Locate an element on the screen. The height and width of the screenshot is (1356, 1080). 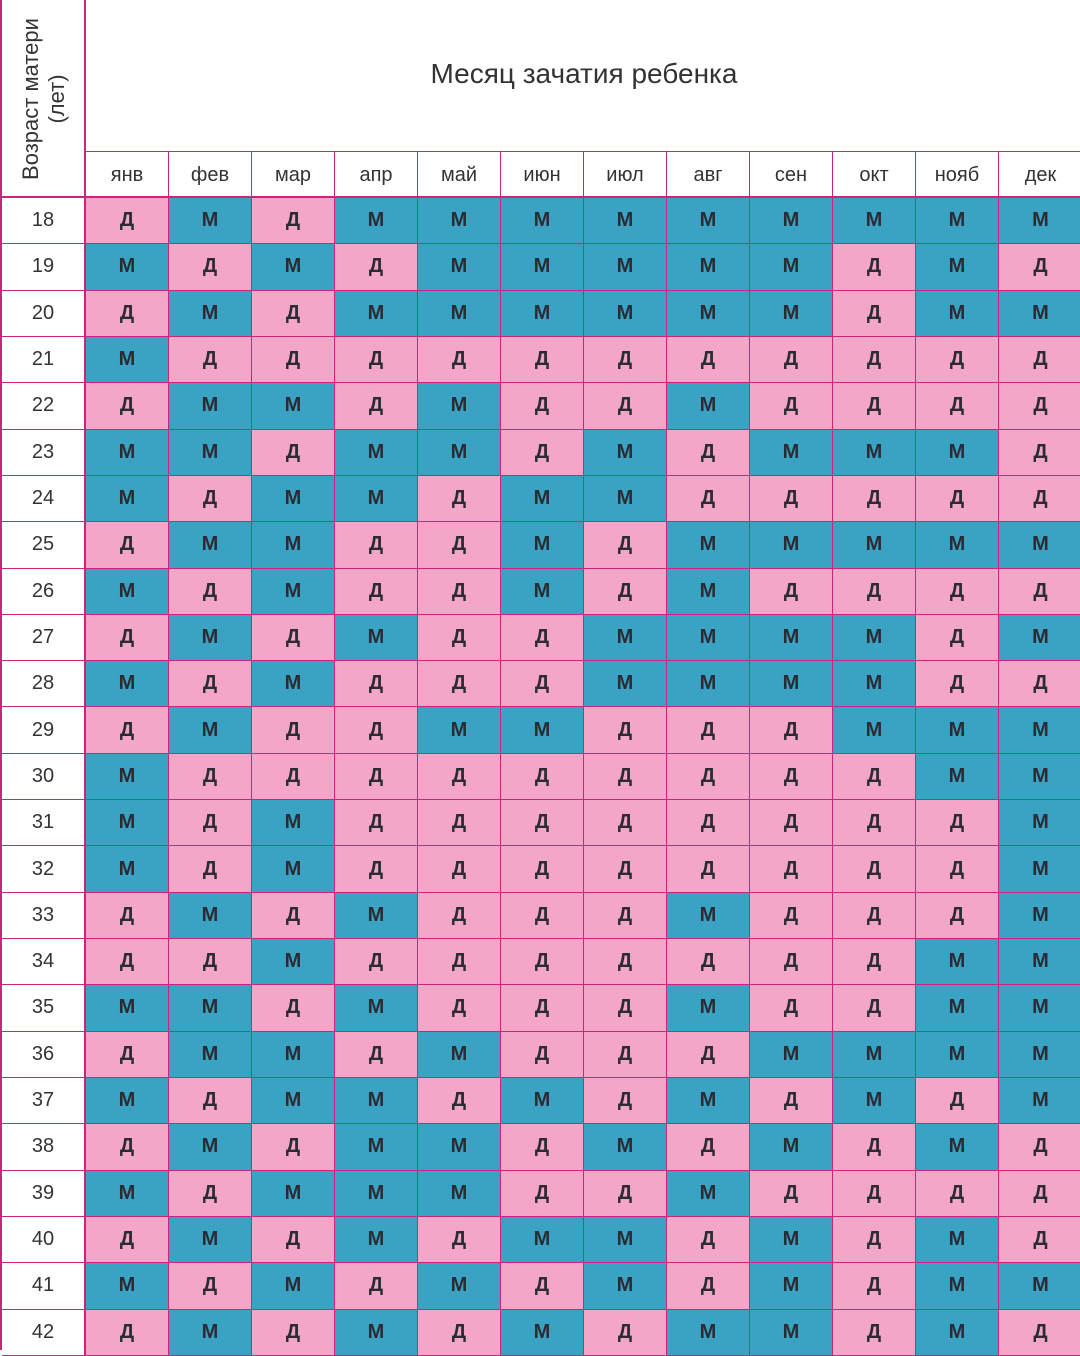
table-row: 30 М Д Д Д Д Д Д Д Д Д М М is located at coordinates (541, 777).